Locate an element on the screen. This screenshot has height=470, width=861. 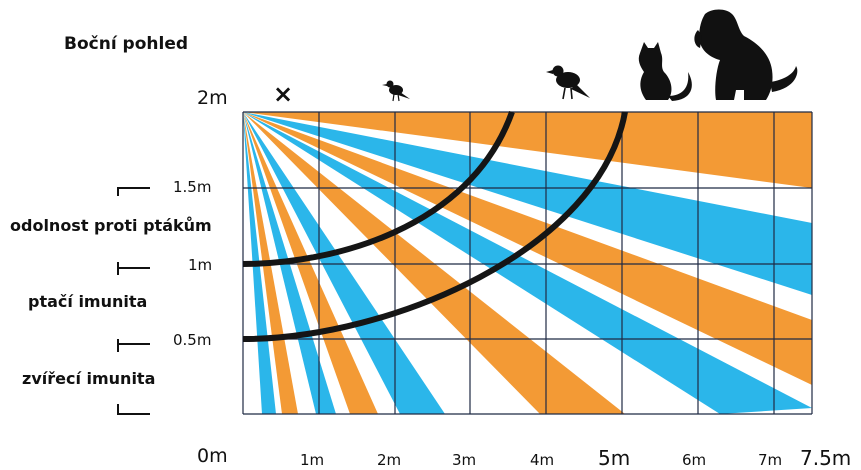
height-label-1-5m: 1.5m is located at coordinates (192, 187).